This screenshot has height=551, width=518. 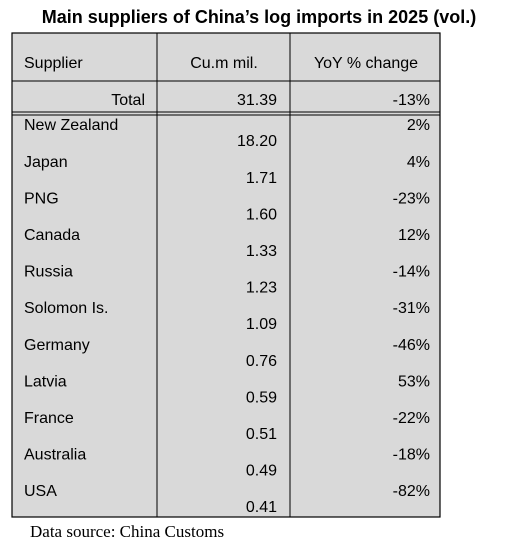 What do you see at coordinates (261, 214) in the screenshot?
I see `volume: 1.60` at bounding box center [261, 214].